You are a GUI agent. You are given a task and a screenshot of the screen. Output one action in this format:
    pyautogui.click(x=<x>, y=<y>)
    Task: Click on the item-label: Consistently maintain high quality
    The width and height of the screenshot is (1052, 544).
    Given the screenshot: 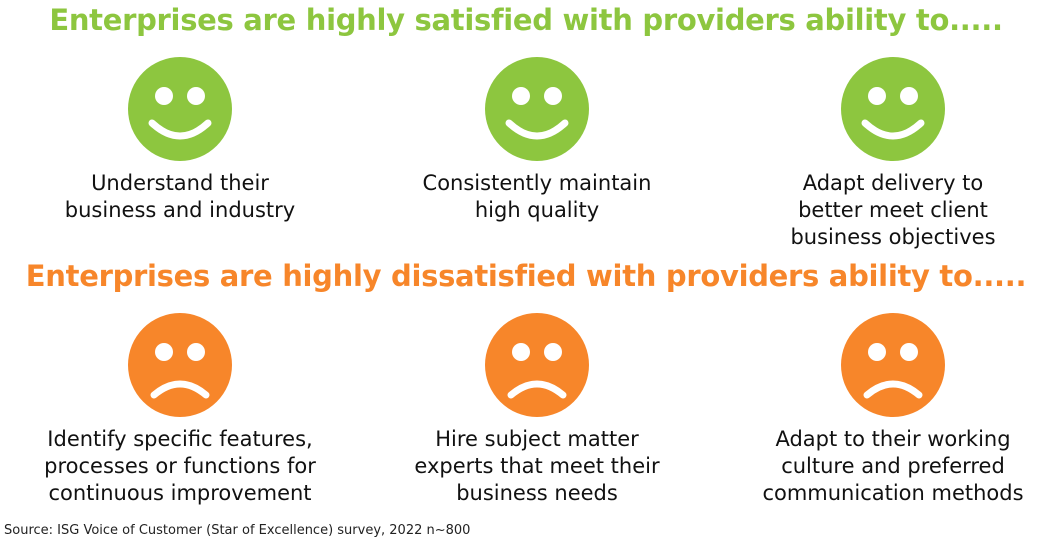 What is the action you would take?
    pyautogui.click(x=537, y=196)
    